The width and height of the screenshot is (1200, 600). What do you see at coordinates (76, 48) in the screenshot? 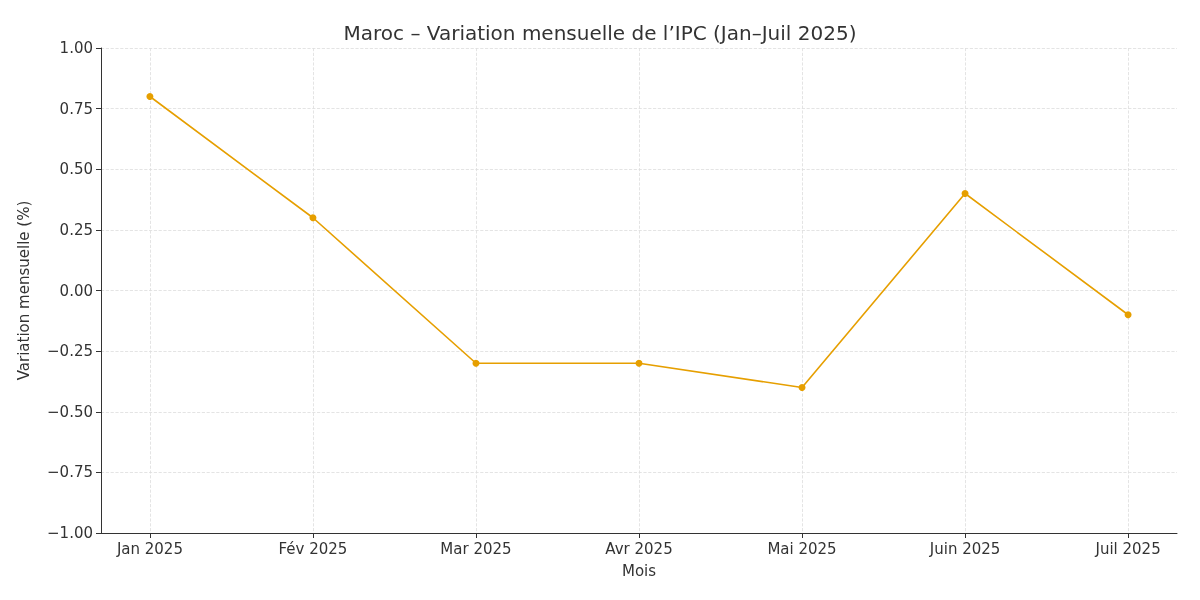
I see `y-tick-label: 1.00` at bounding box center [76, 48].